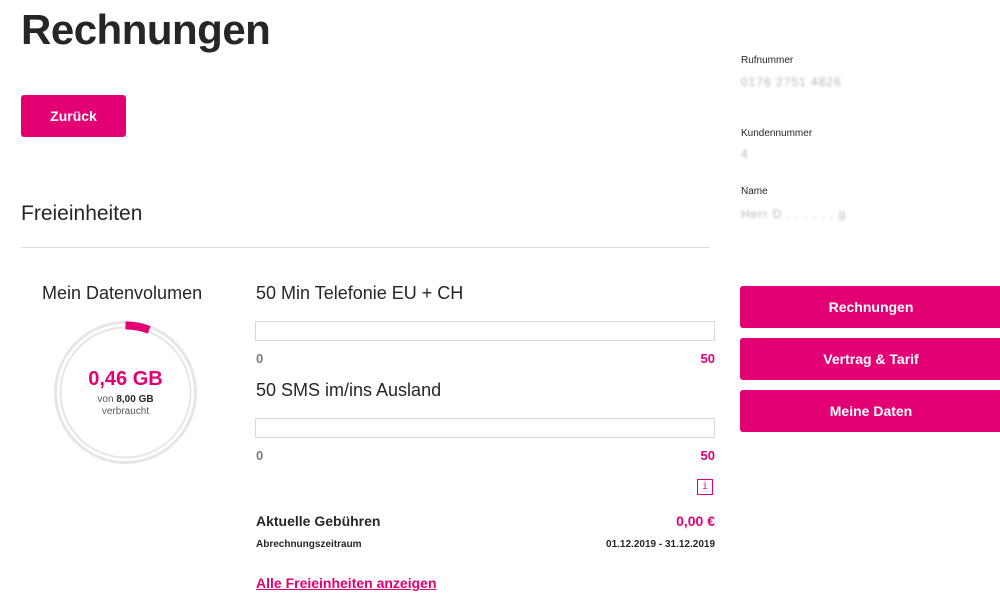  Describe the element at coordinates (485, 428) in the screenshot. I see `allowance-bar-sms` at that location.